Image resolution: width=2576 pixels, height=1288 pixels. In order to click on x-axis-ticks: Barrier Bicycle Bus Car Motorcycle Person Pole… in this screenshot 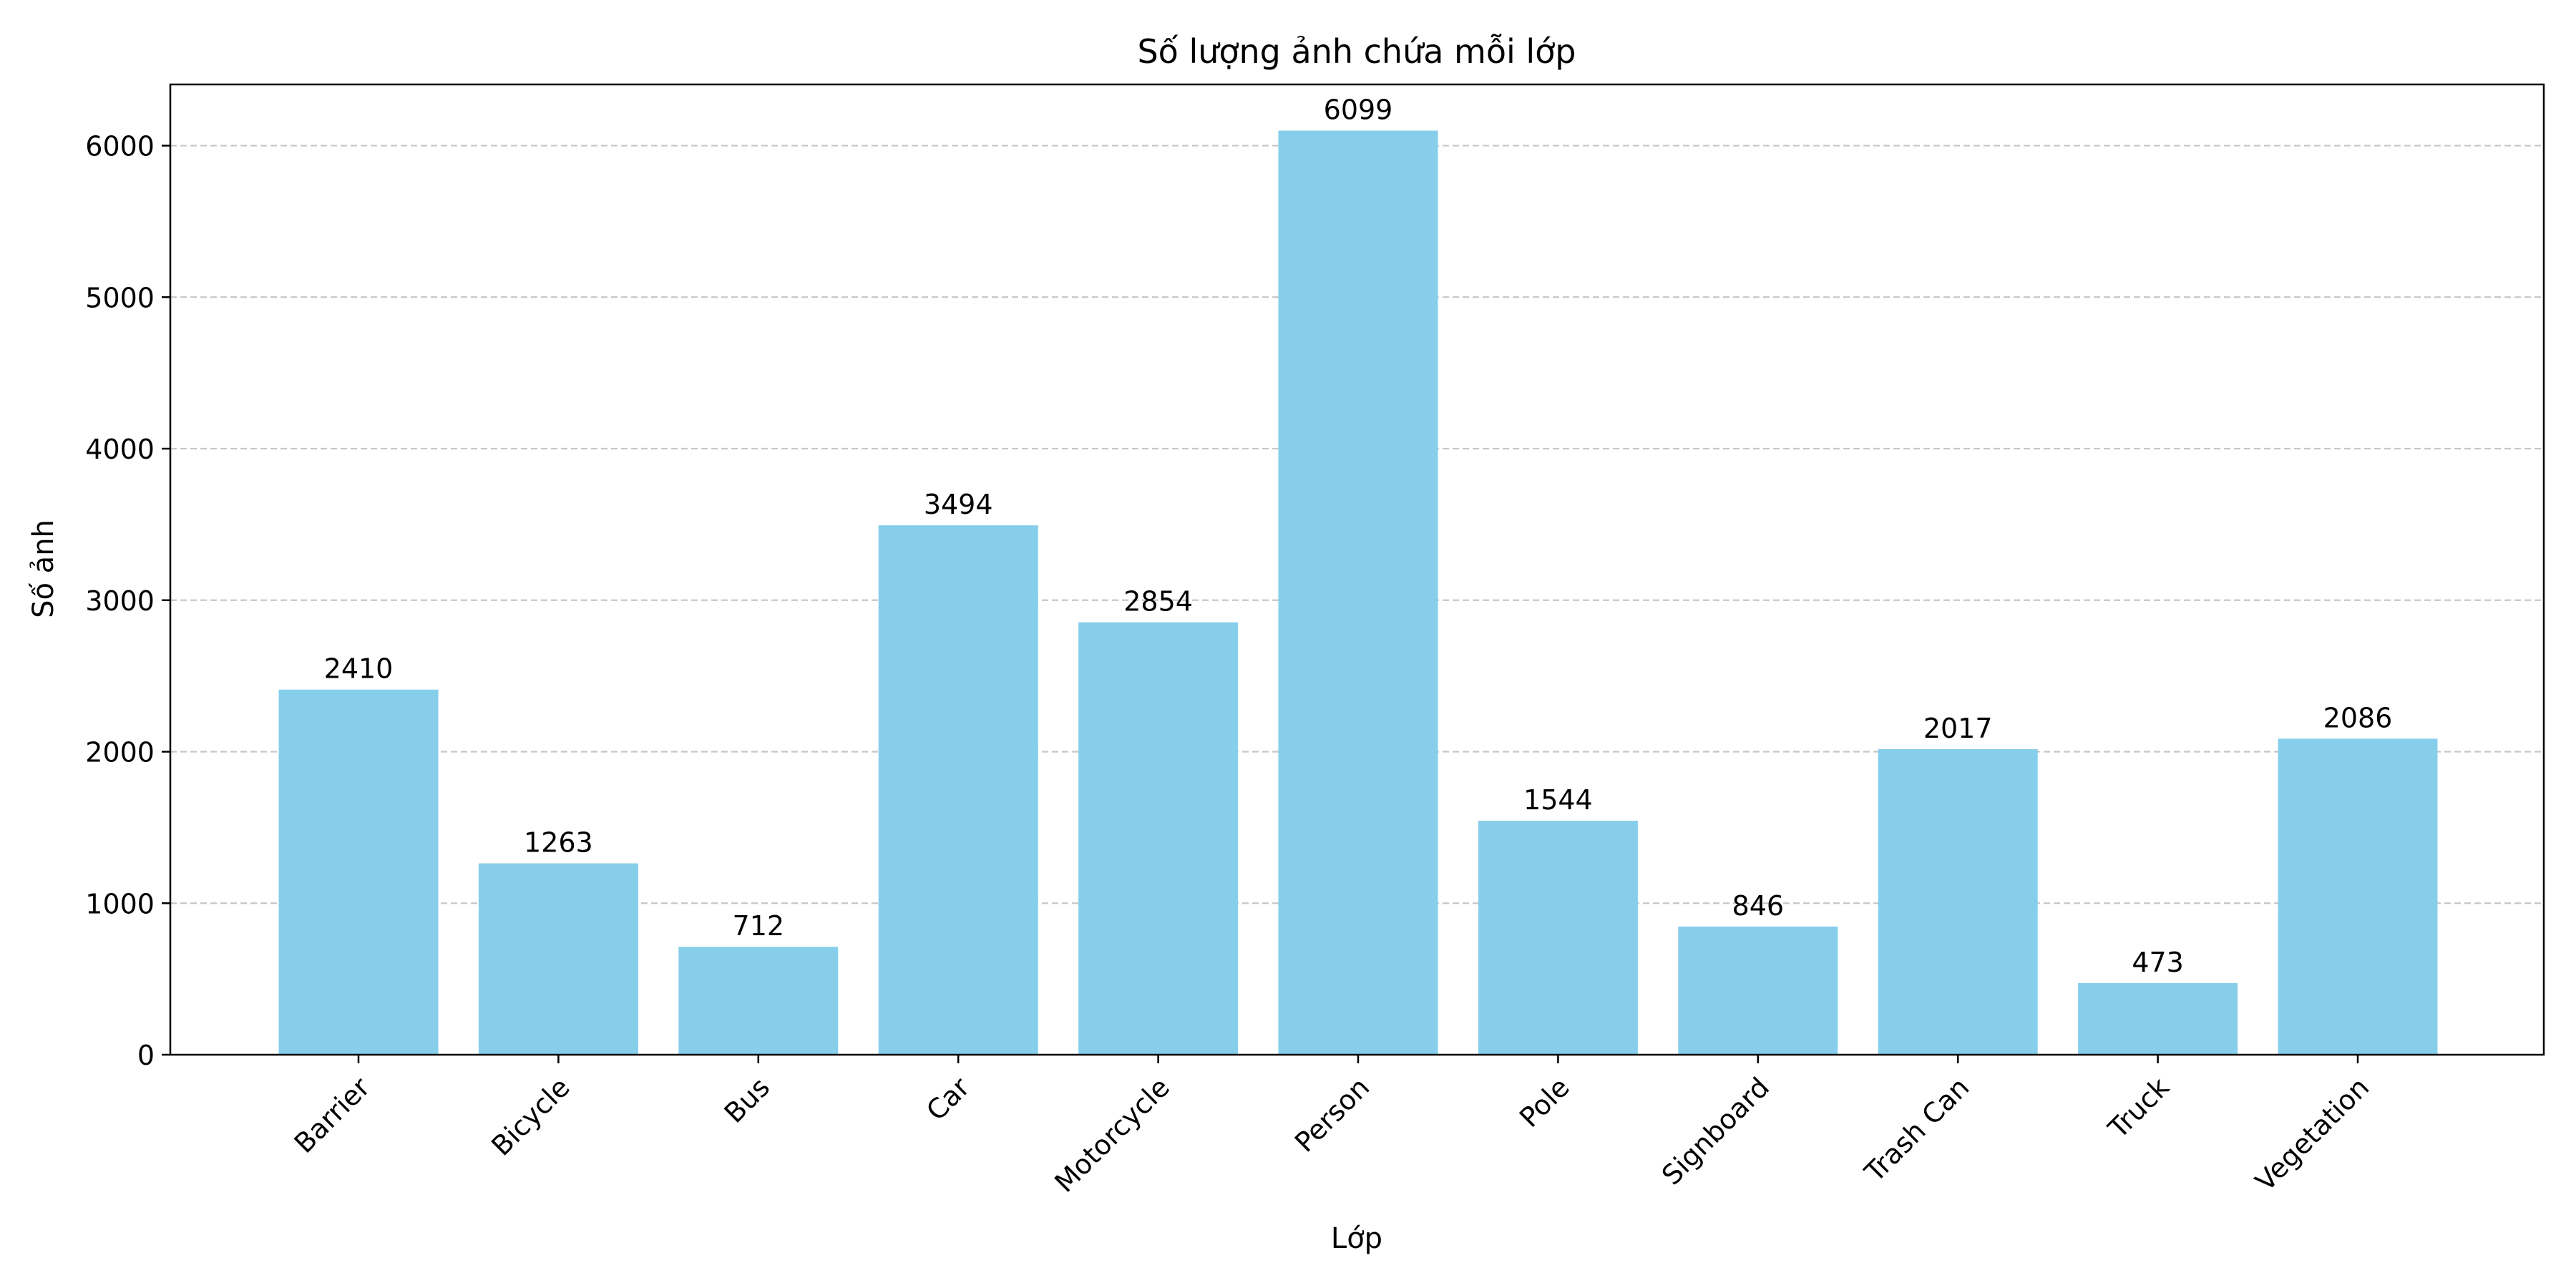, I will do `click(1331, 1127)`.